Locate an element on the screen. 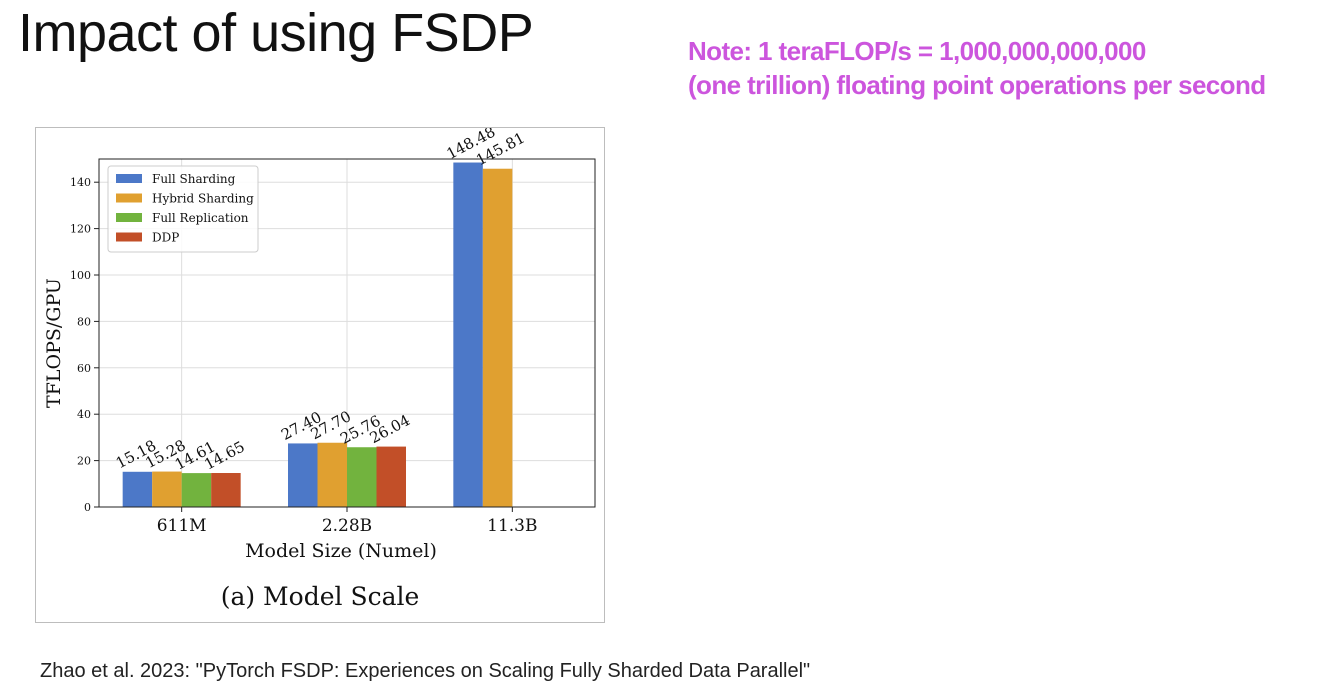 The width and height of the screenshot is (1340, 683). y-tick-label: 40 is located at coordinates (84, 414).